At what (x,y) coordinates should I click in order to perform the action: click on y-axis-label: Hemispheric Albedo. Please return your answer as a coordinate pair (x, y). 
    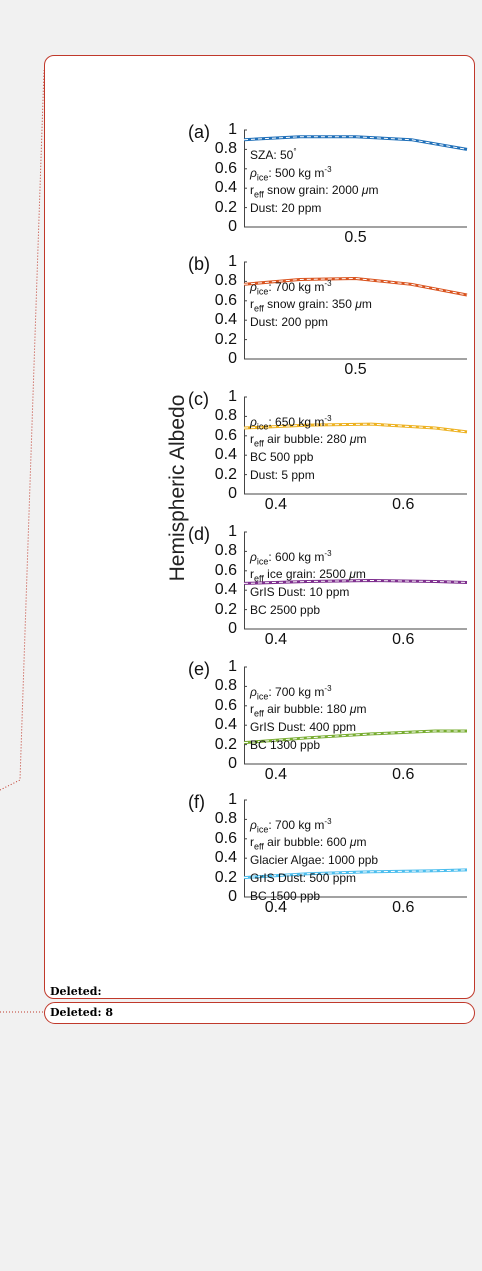
    Looking at the image, I should click on (177, 488).